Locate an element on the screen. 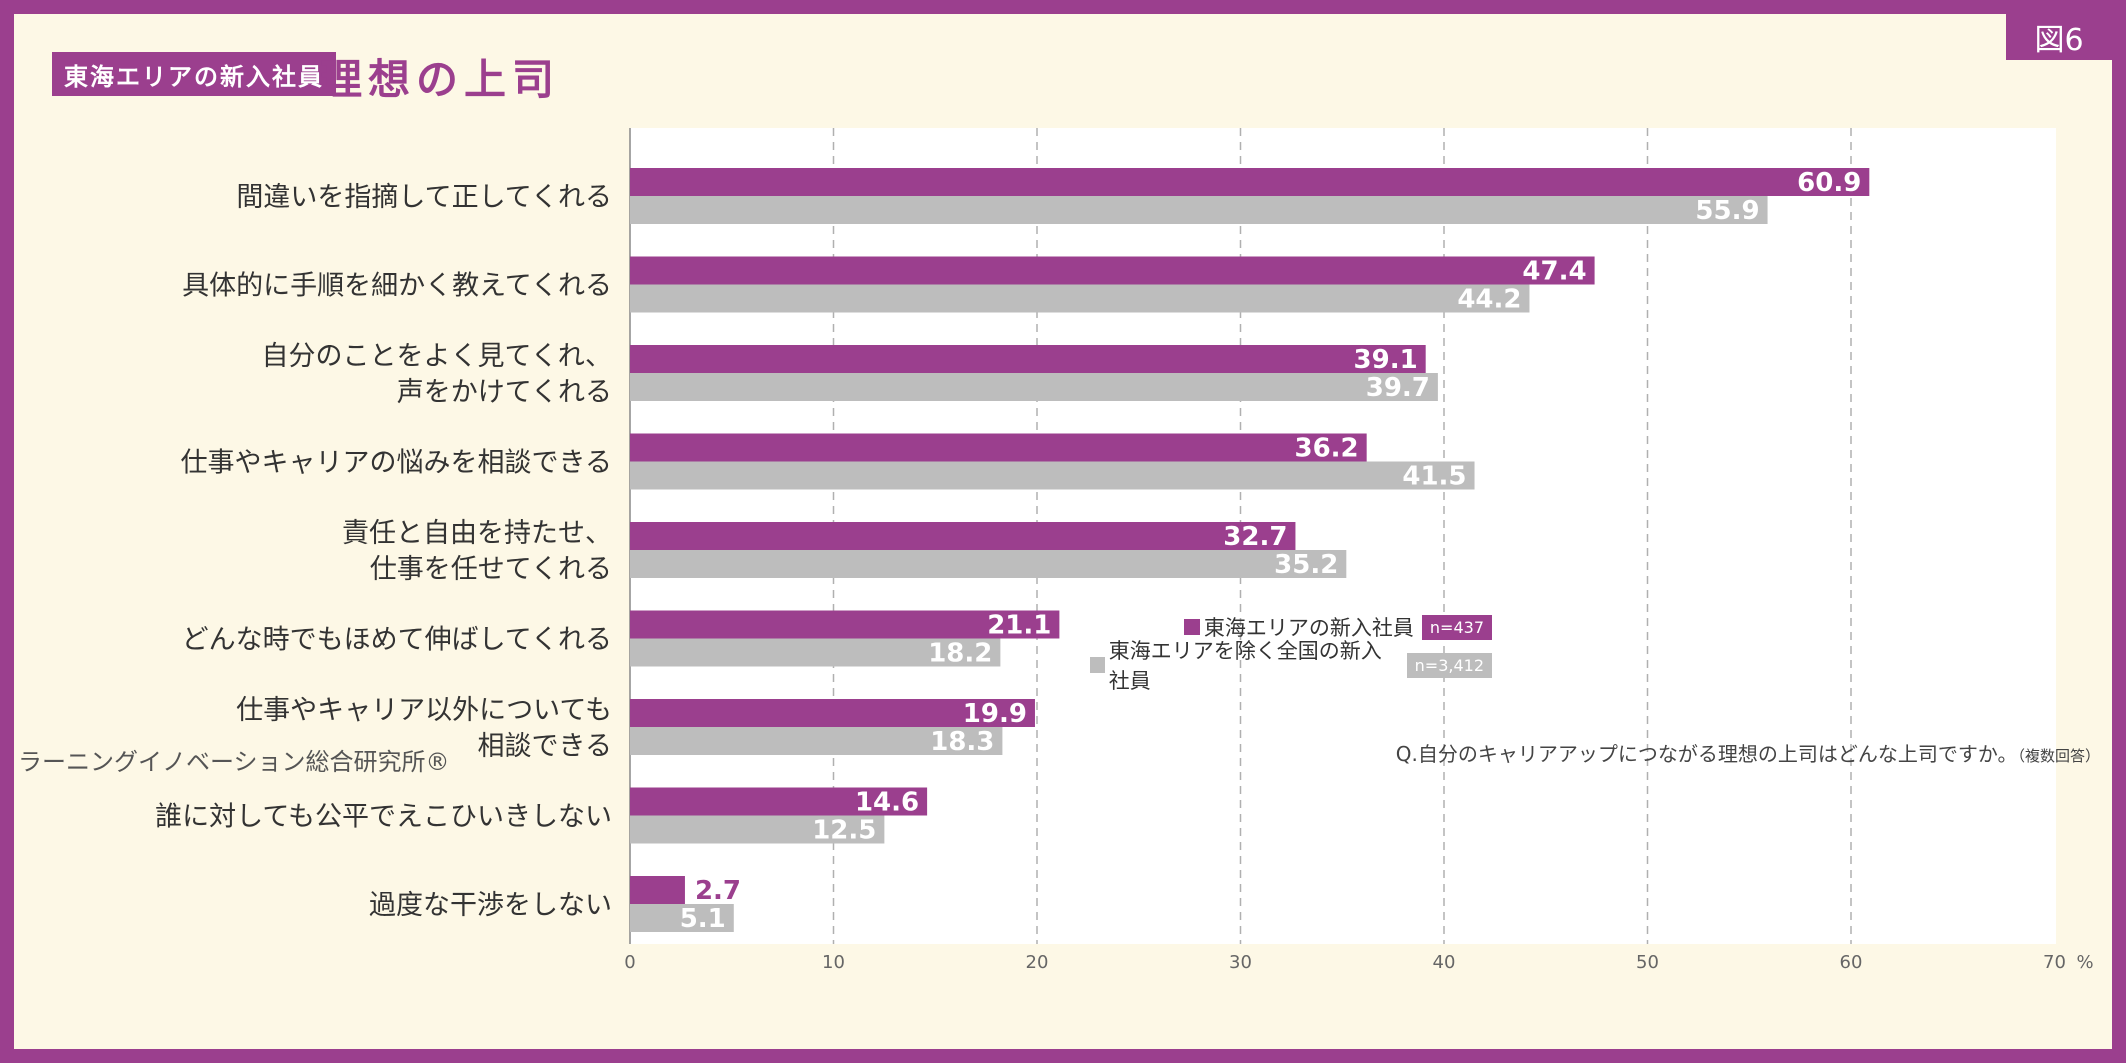  category-label: 声をかけてくれる is located at coordinates (504, 392).